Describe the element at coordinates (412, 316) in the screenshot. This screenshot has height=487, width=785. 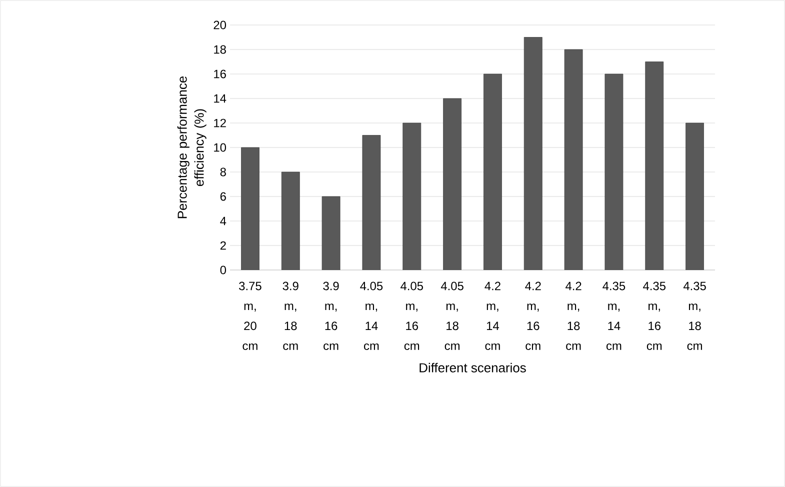
I see `x-tick-label: 4.05 m, 16 cm` at that location.